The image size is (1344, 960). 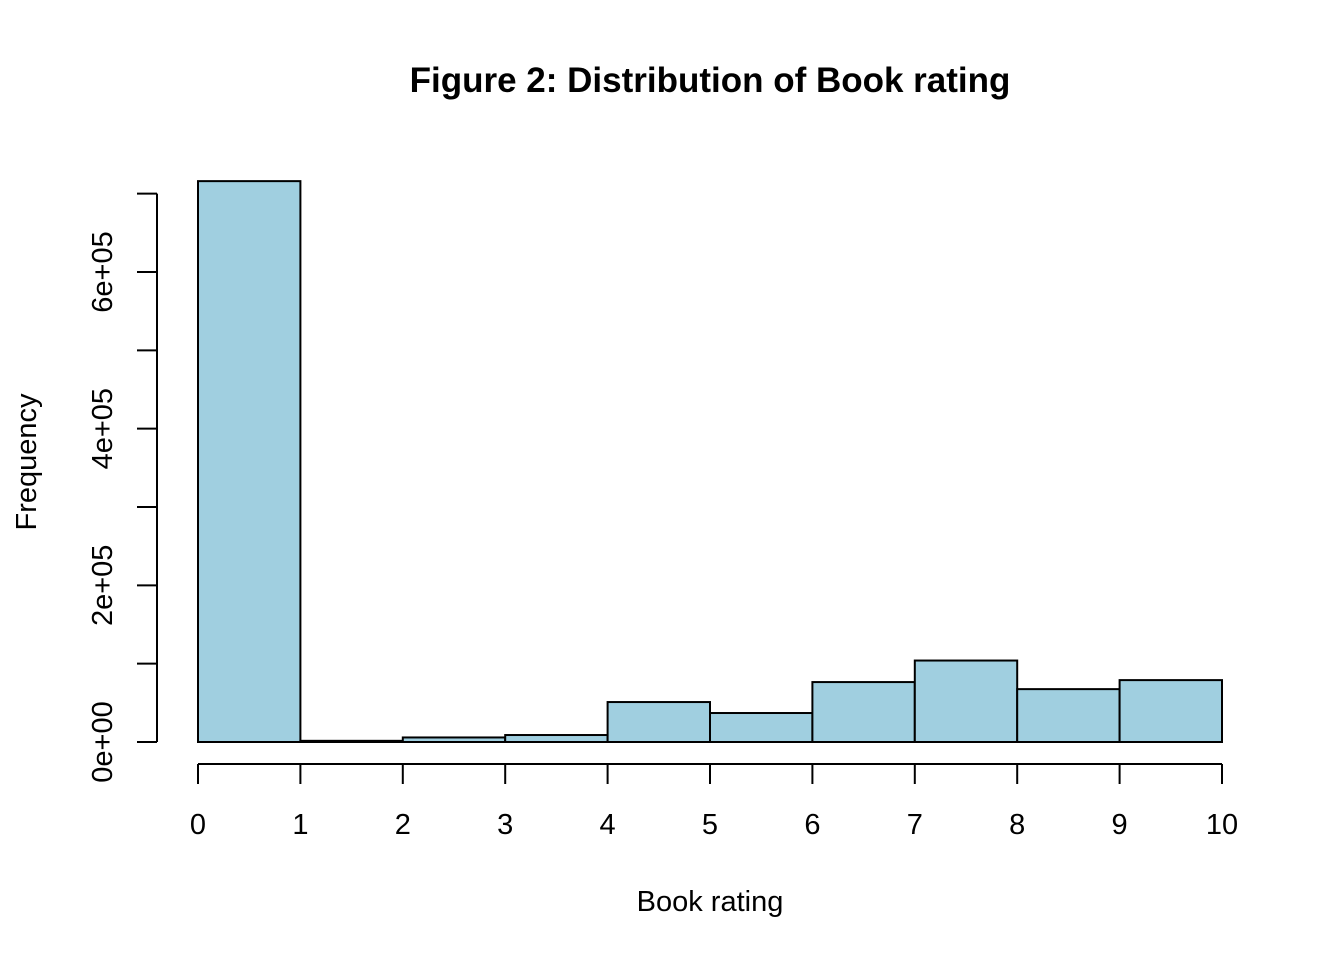 I want to click on x-tick-label: 0, so click(x=198, y=825).